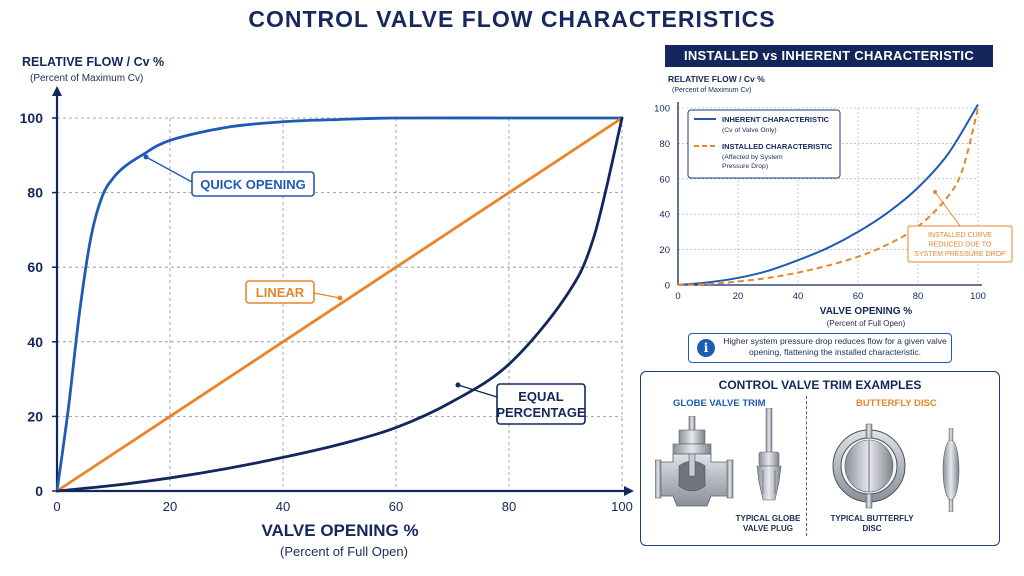 This screenshot has width=1024, height=576. What do you see at coordinates (866, 323) in the screenshot?
I see `inset-xlabel-sub: (Percent of Full Open)` at bounding box center [866, 323].